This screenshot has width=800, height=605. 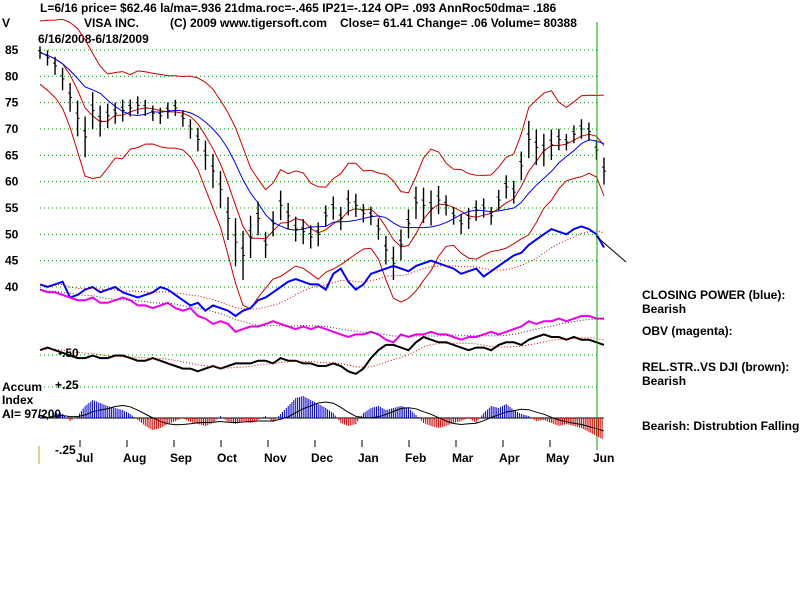 What do you see at coordinates (93, 39) in the screenshot?
I see `header-date-range: 6/16/2008-6/18/2009` at bounding box center [93, 39].